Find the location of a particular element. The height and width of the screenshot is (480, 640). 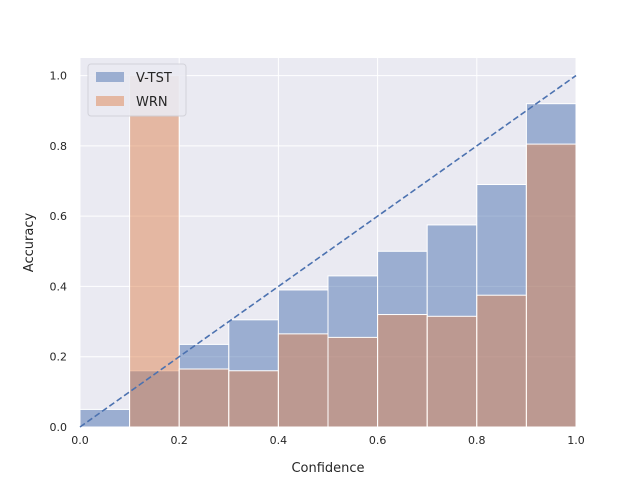

legend-swatch-wrn is located at coordinates (110, 101).